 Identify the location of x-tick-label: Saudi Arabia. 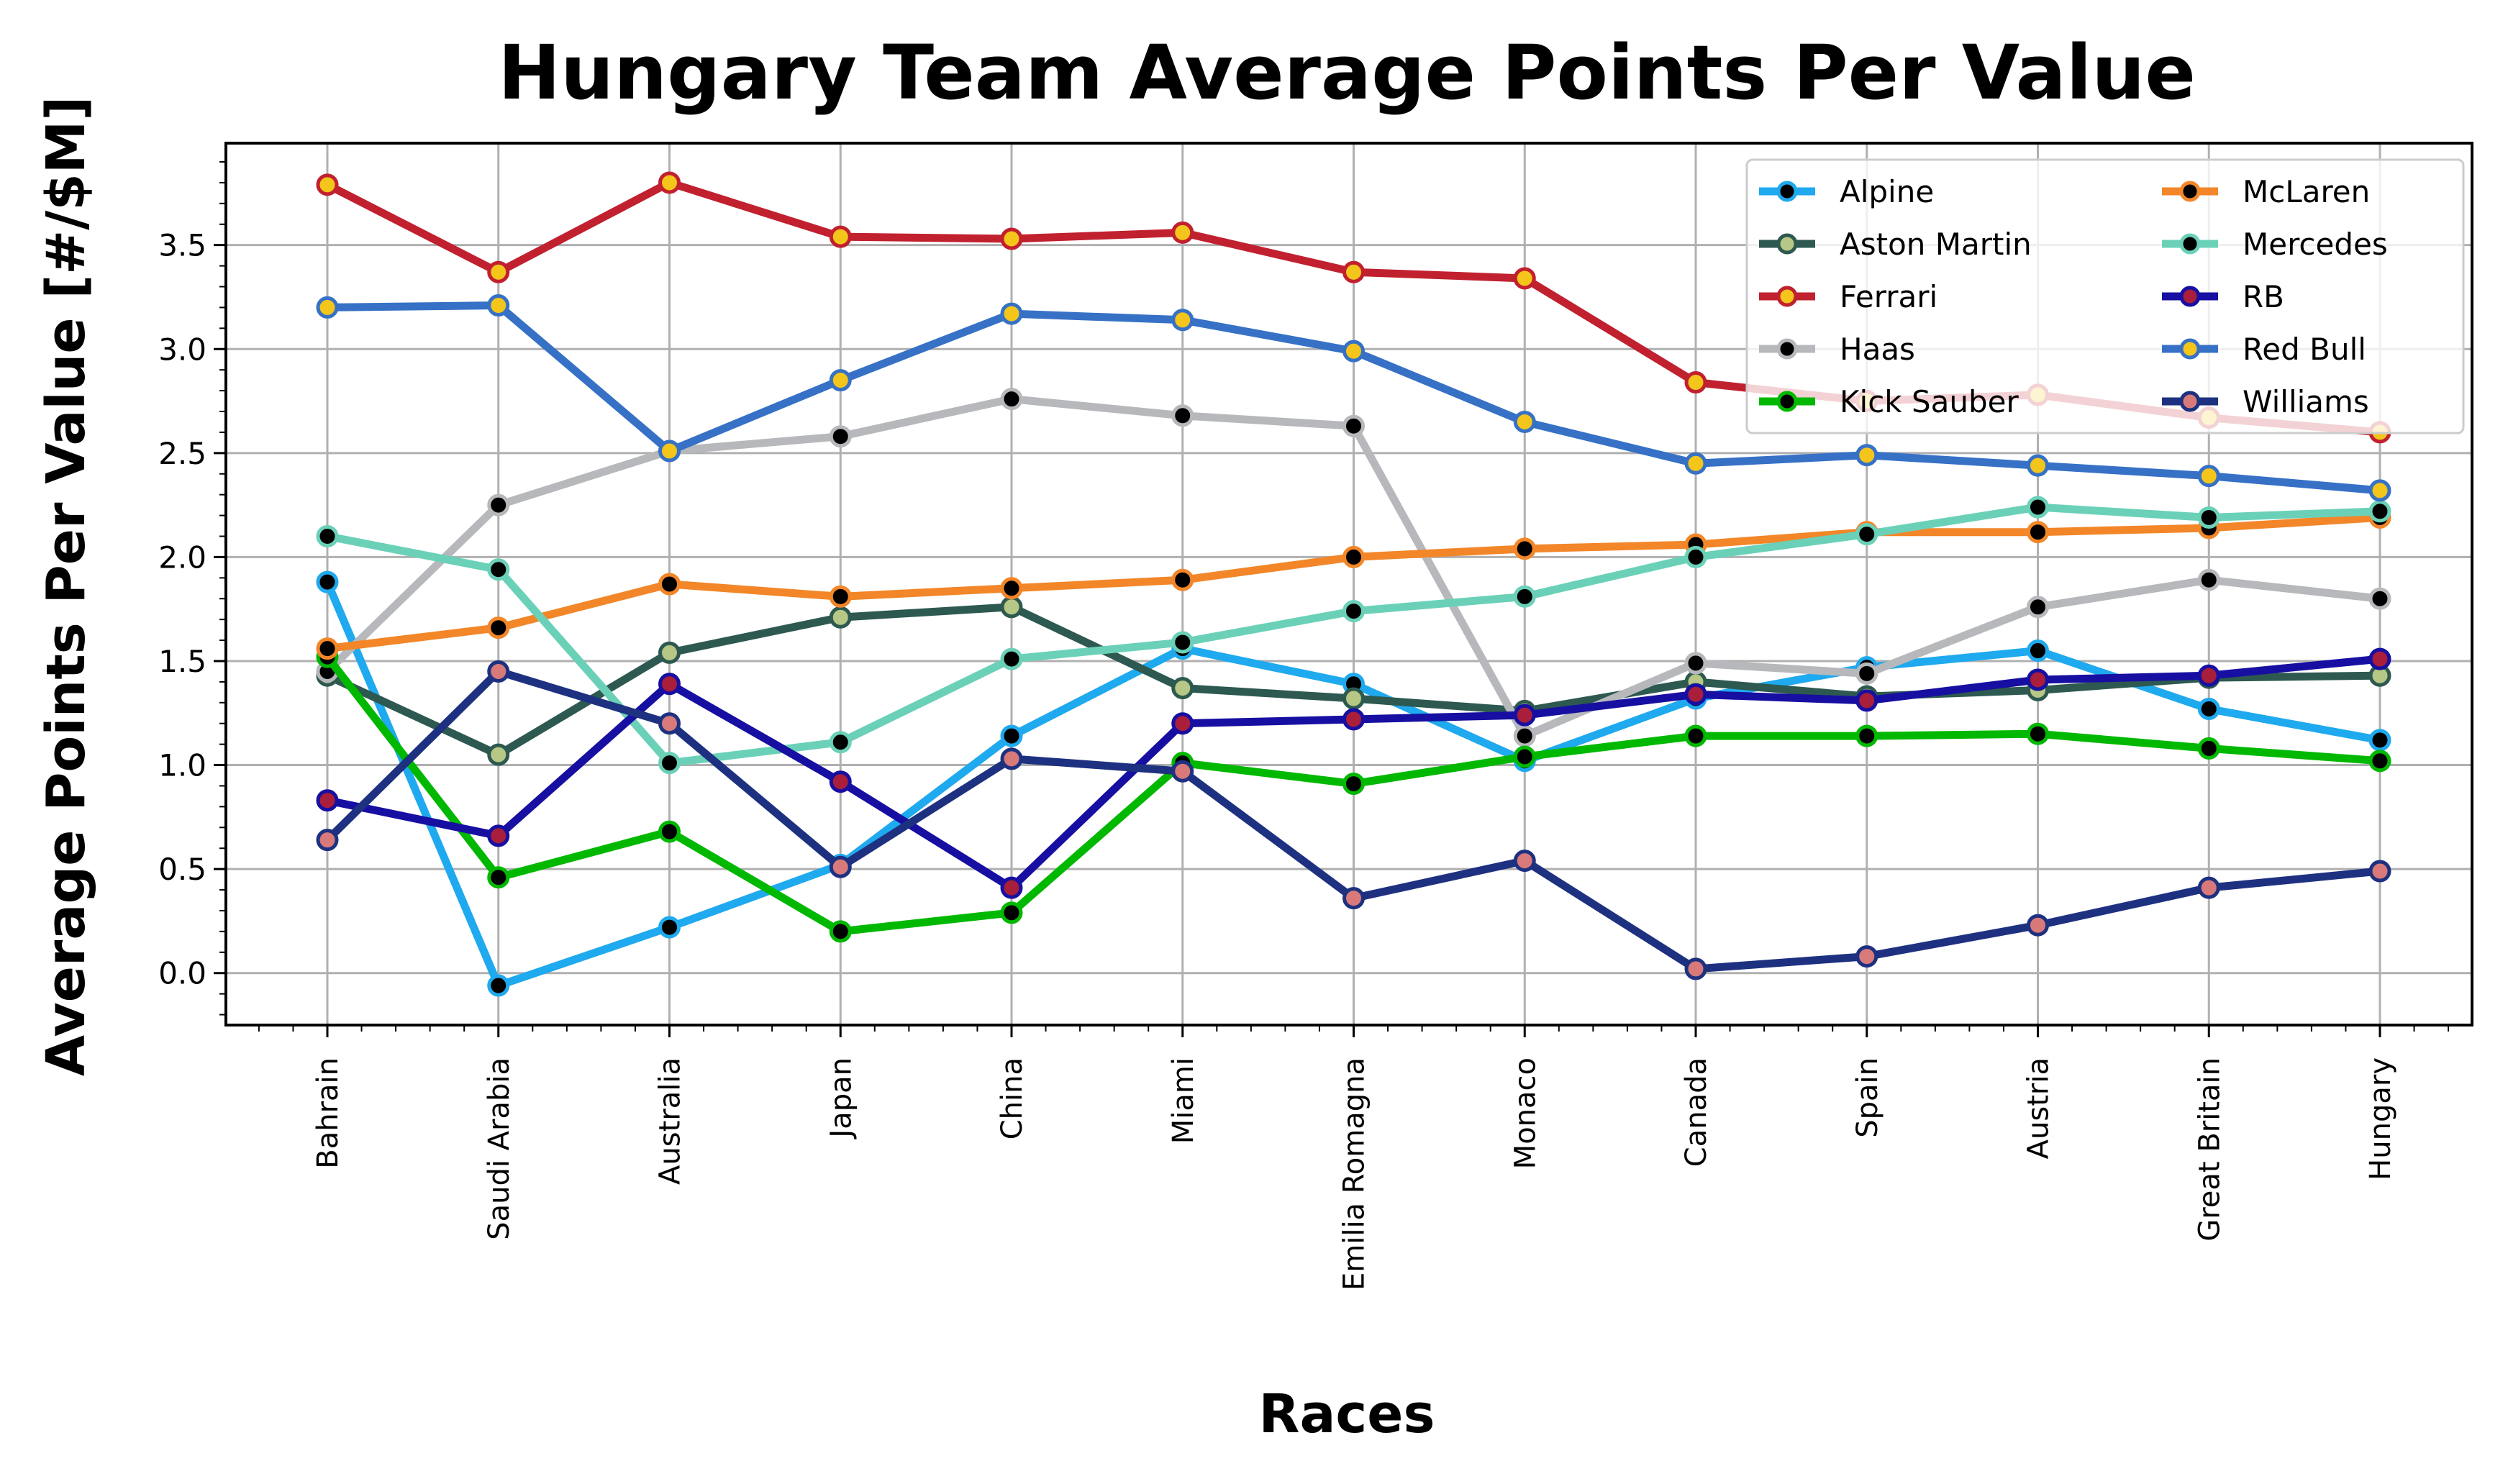
(500, 1148).